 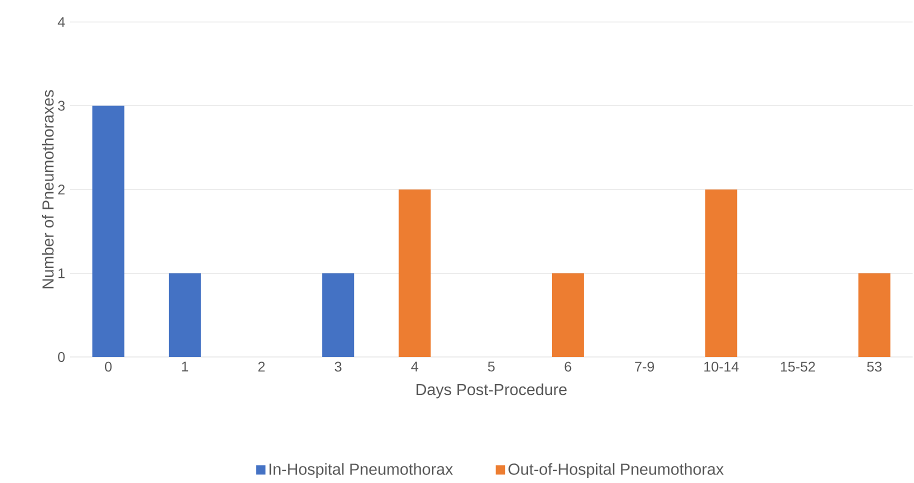 What do you see at coordinates (185, 367) in the screenshot?
I see `x-tick-label: 1` at bounding box center [185, 367].